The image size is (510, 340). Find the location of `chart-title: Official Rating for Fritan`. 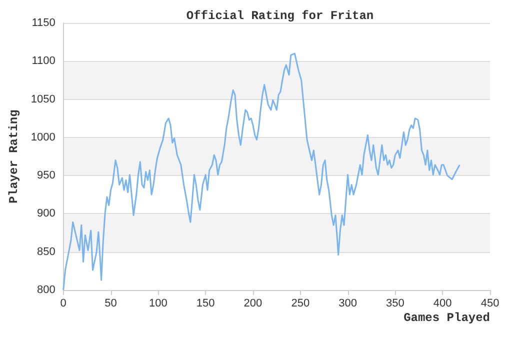

chart-title: Official Rating for Fritan is located at coordinates (280, 16).